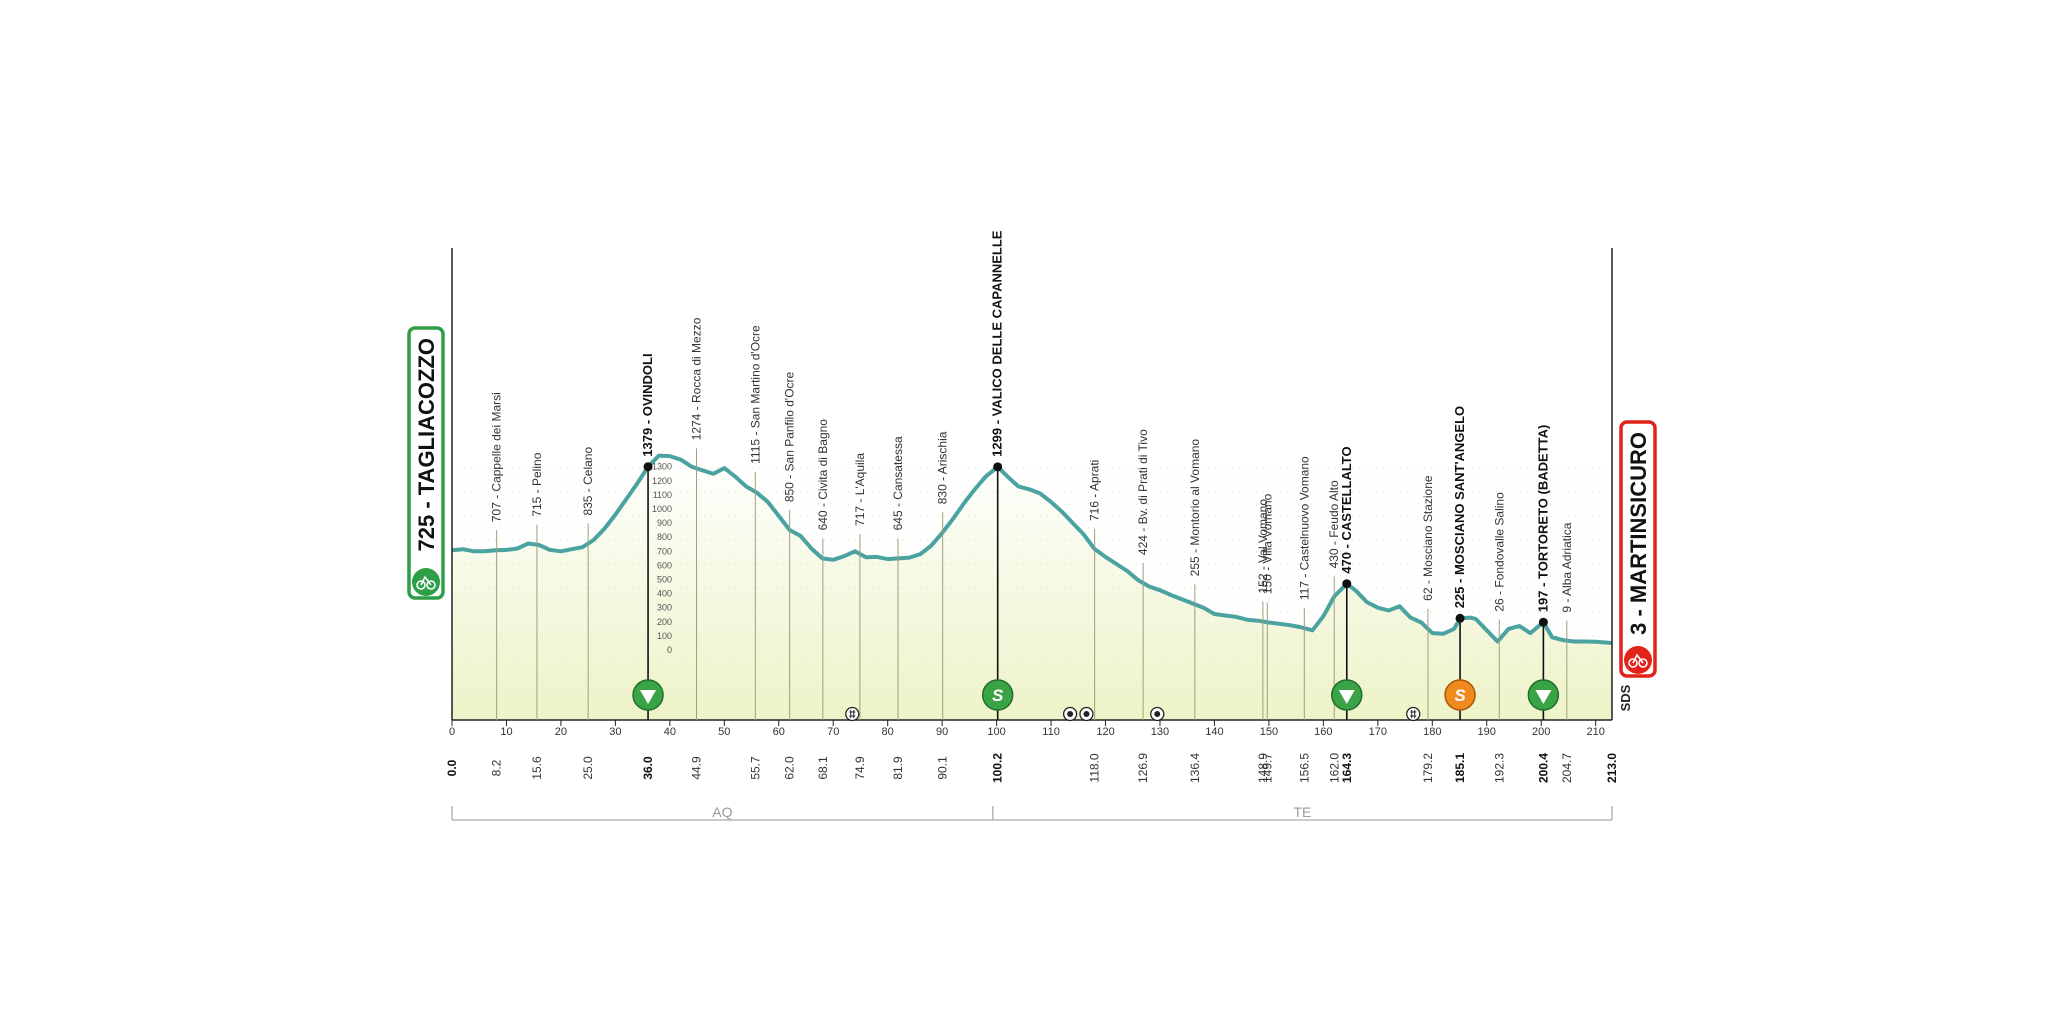  I want to click on waypoint-km-label: 25.0, so click(588, 768).